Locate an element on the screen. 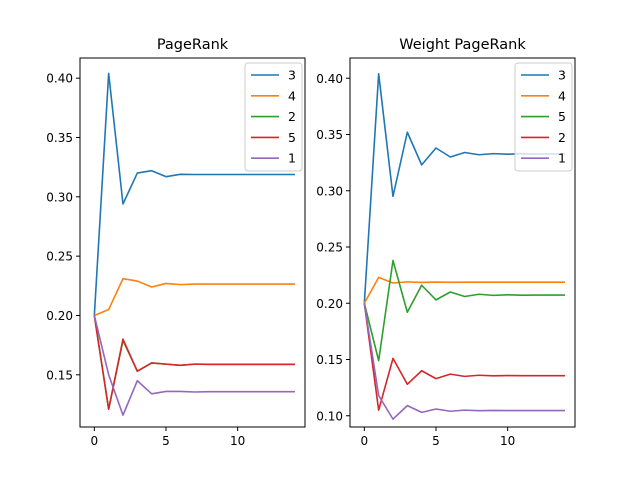 Image resolution: width=640 pixels, height=480 pixels. chart-title: PageRank is located at coordinates (193, 45).